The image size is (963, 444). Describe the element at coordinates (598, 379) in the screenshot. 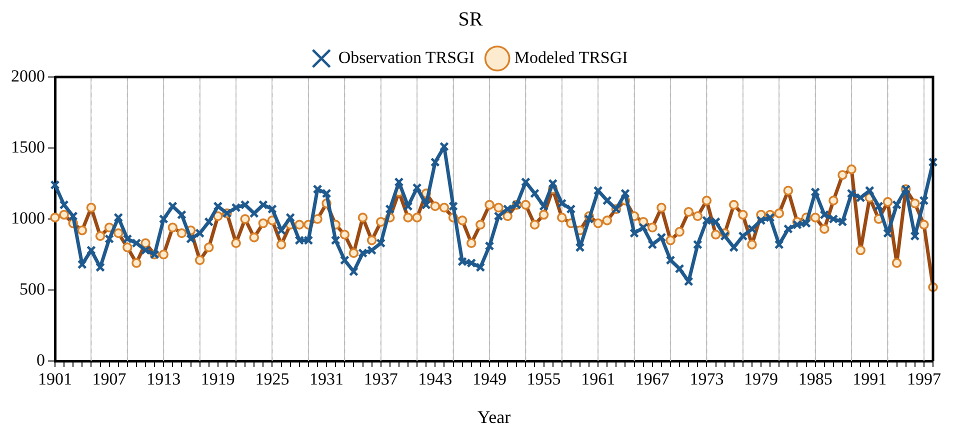

I see `x-tick-label: 1961` at that location.